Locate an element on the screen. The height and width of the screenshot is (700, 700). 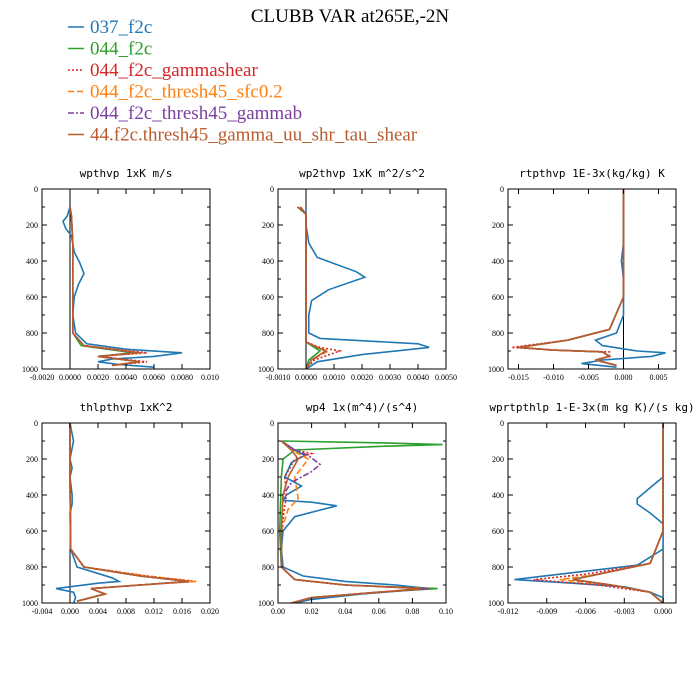
figure-title: CLUBB VAR at265E,-2N is located at coordinates (350, 16).